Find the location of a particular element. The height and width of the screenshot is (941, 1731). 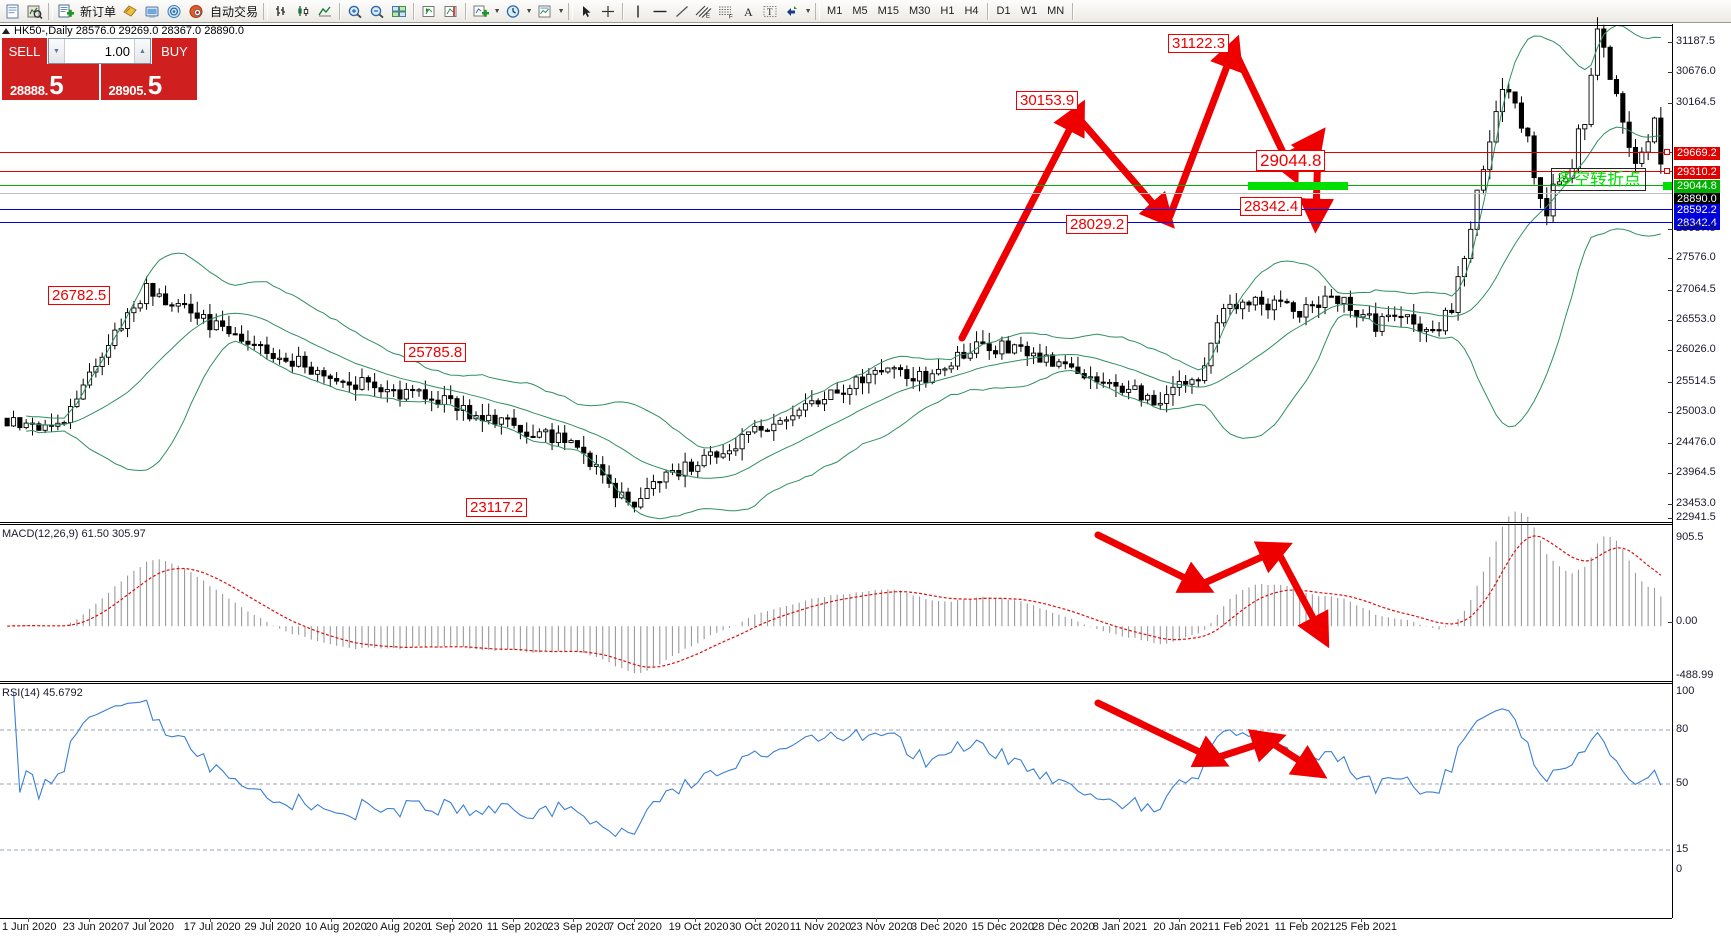

annotation-30153: 30153.9 is located at coordinates (1047, 100).